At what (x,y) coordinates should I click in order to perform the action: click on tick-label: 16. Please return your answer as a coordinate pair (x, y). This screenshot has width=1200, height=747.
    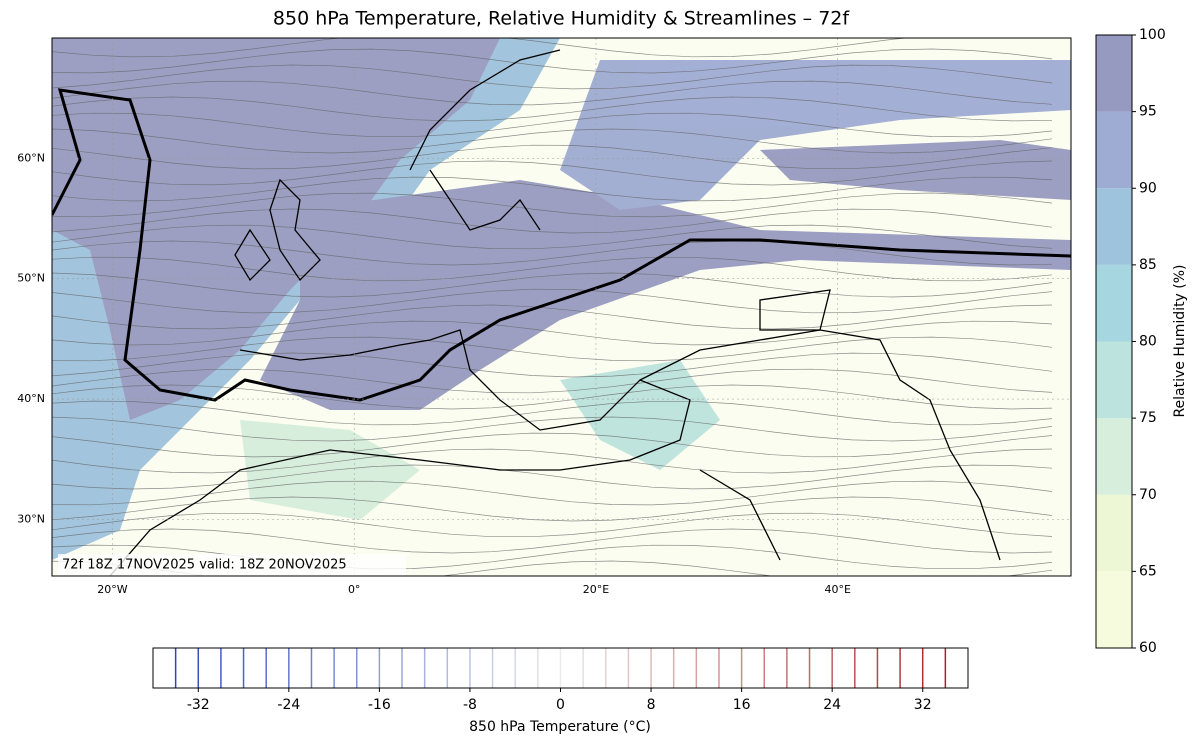
    Looking at the image, I should click on (742, 705).